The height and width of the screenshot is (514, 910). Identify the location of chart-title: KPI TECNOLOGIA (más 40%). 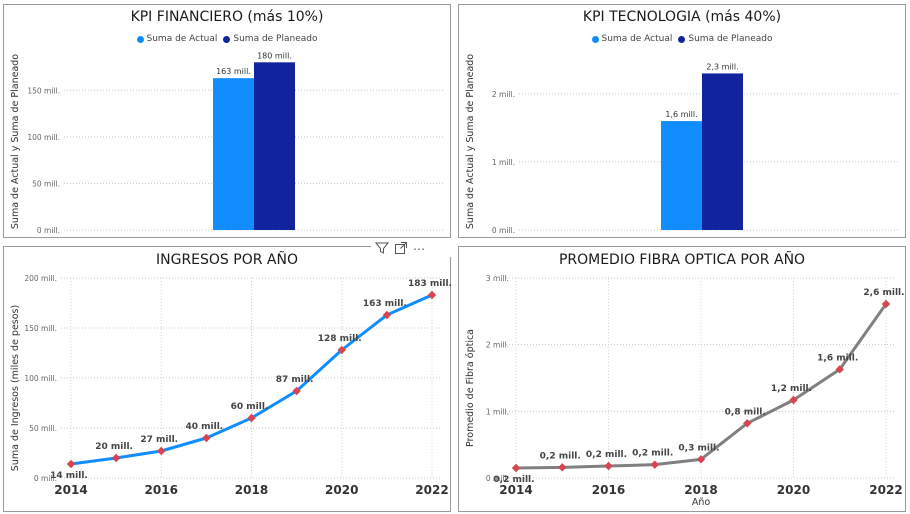
(682, 17).